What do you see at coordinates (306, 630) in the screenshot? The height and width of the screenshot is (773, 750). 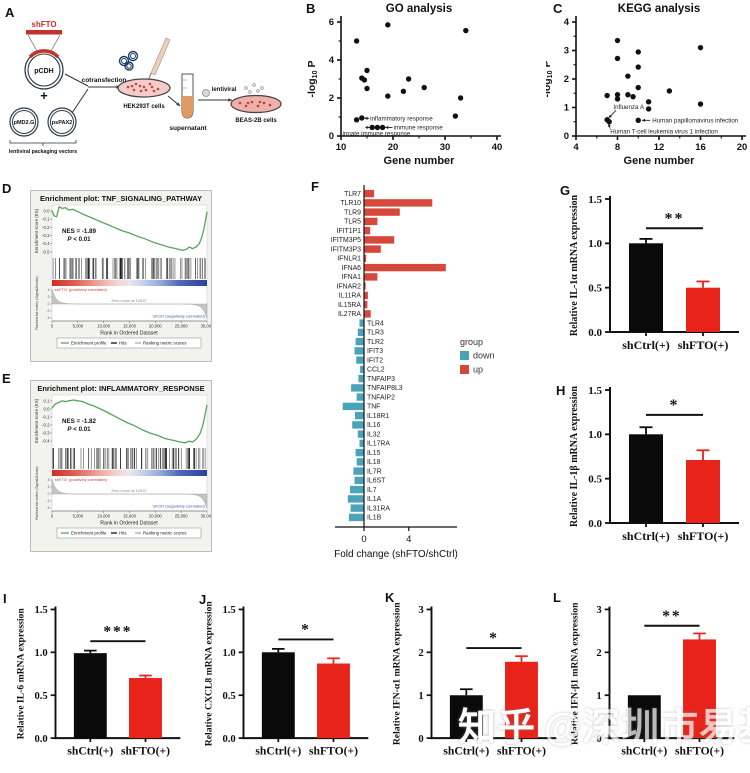 I see `significance-stars: *` at bounding box center [306, 630].